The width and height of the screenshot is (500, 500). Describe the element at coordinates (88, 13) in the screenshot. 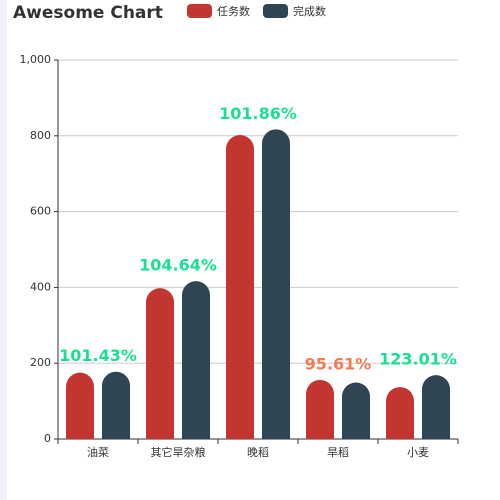

I see `chart-title: Awesome Chart` at that location.